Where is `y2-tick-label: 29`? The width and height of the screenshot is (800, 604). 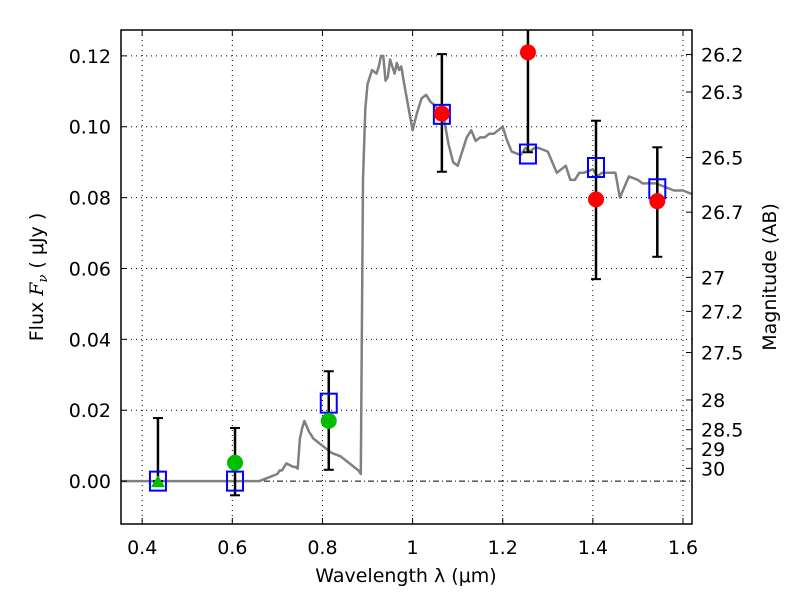 y2-tick-label: 29 is located at coordinates (713, 450).